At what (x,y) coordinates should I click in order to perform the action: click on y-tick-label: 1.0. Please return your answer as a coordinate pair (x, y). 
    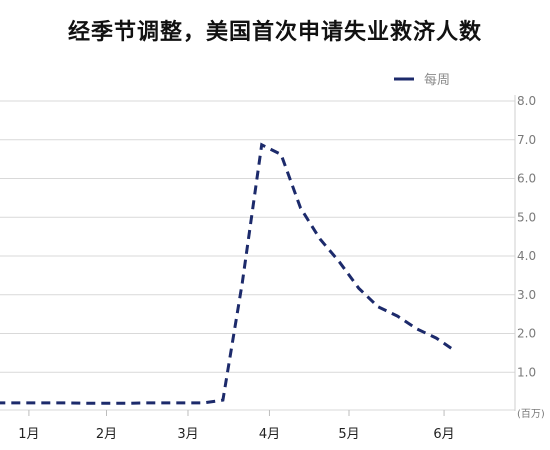
    Looking at the image, I should click on (526, 372).